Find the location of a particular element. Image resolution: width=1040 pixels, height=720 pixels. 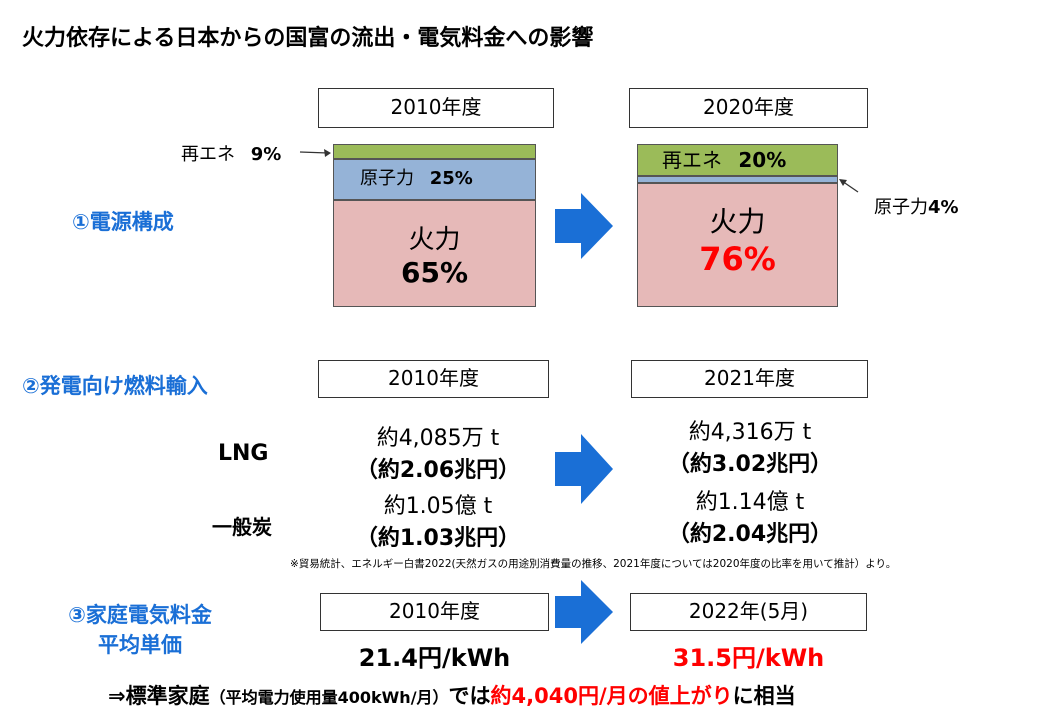

bar-2020-nuclear is located at coordinates (737, 179).